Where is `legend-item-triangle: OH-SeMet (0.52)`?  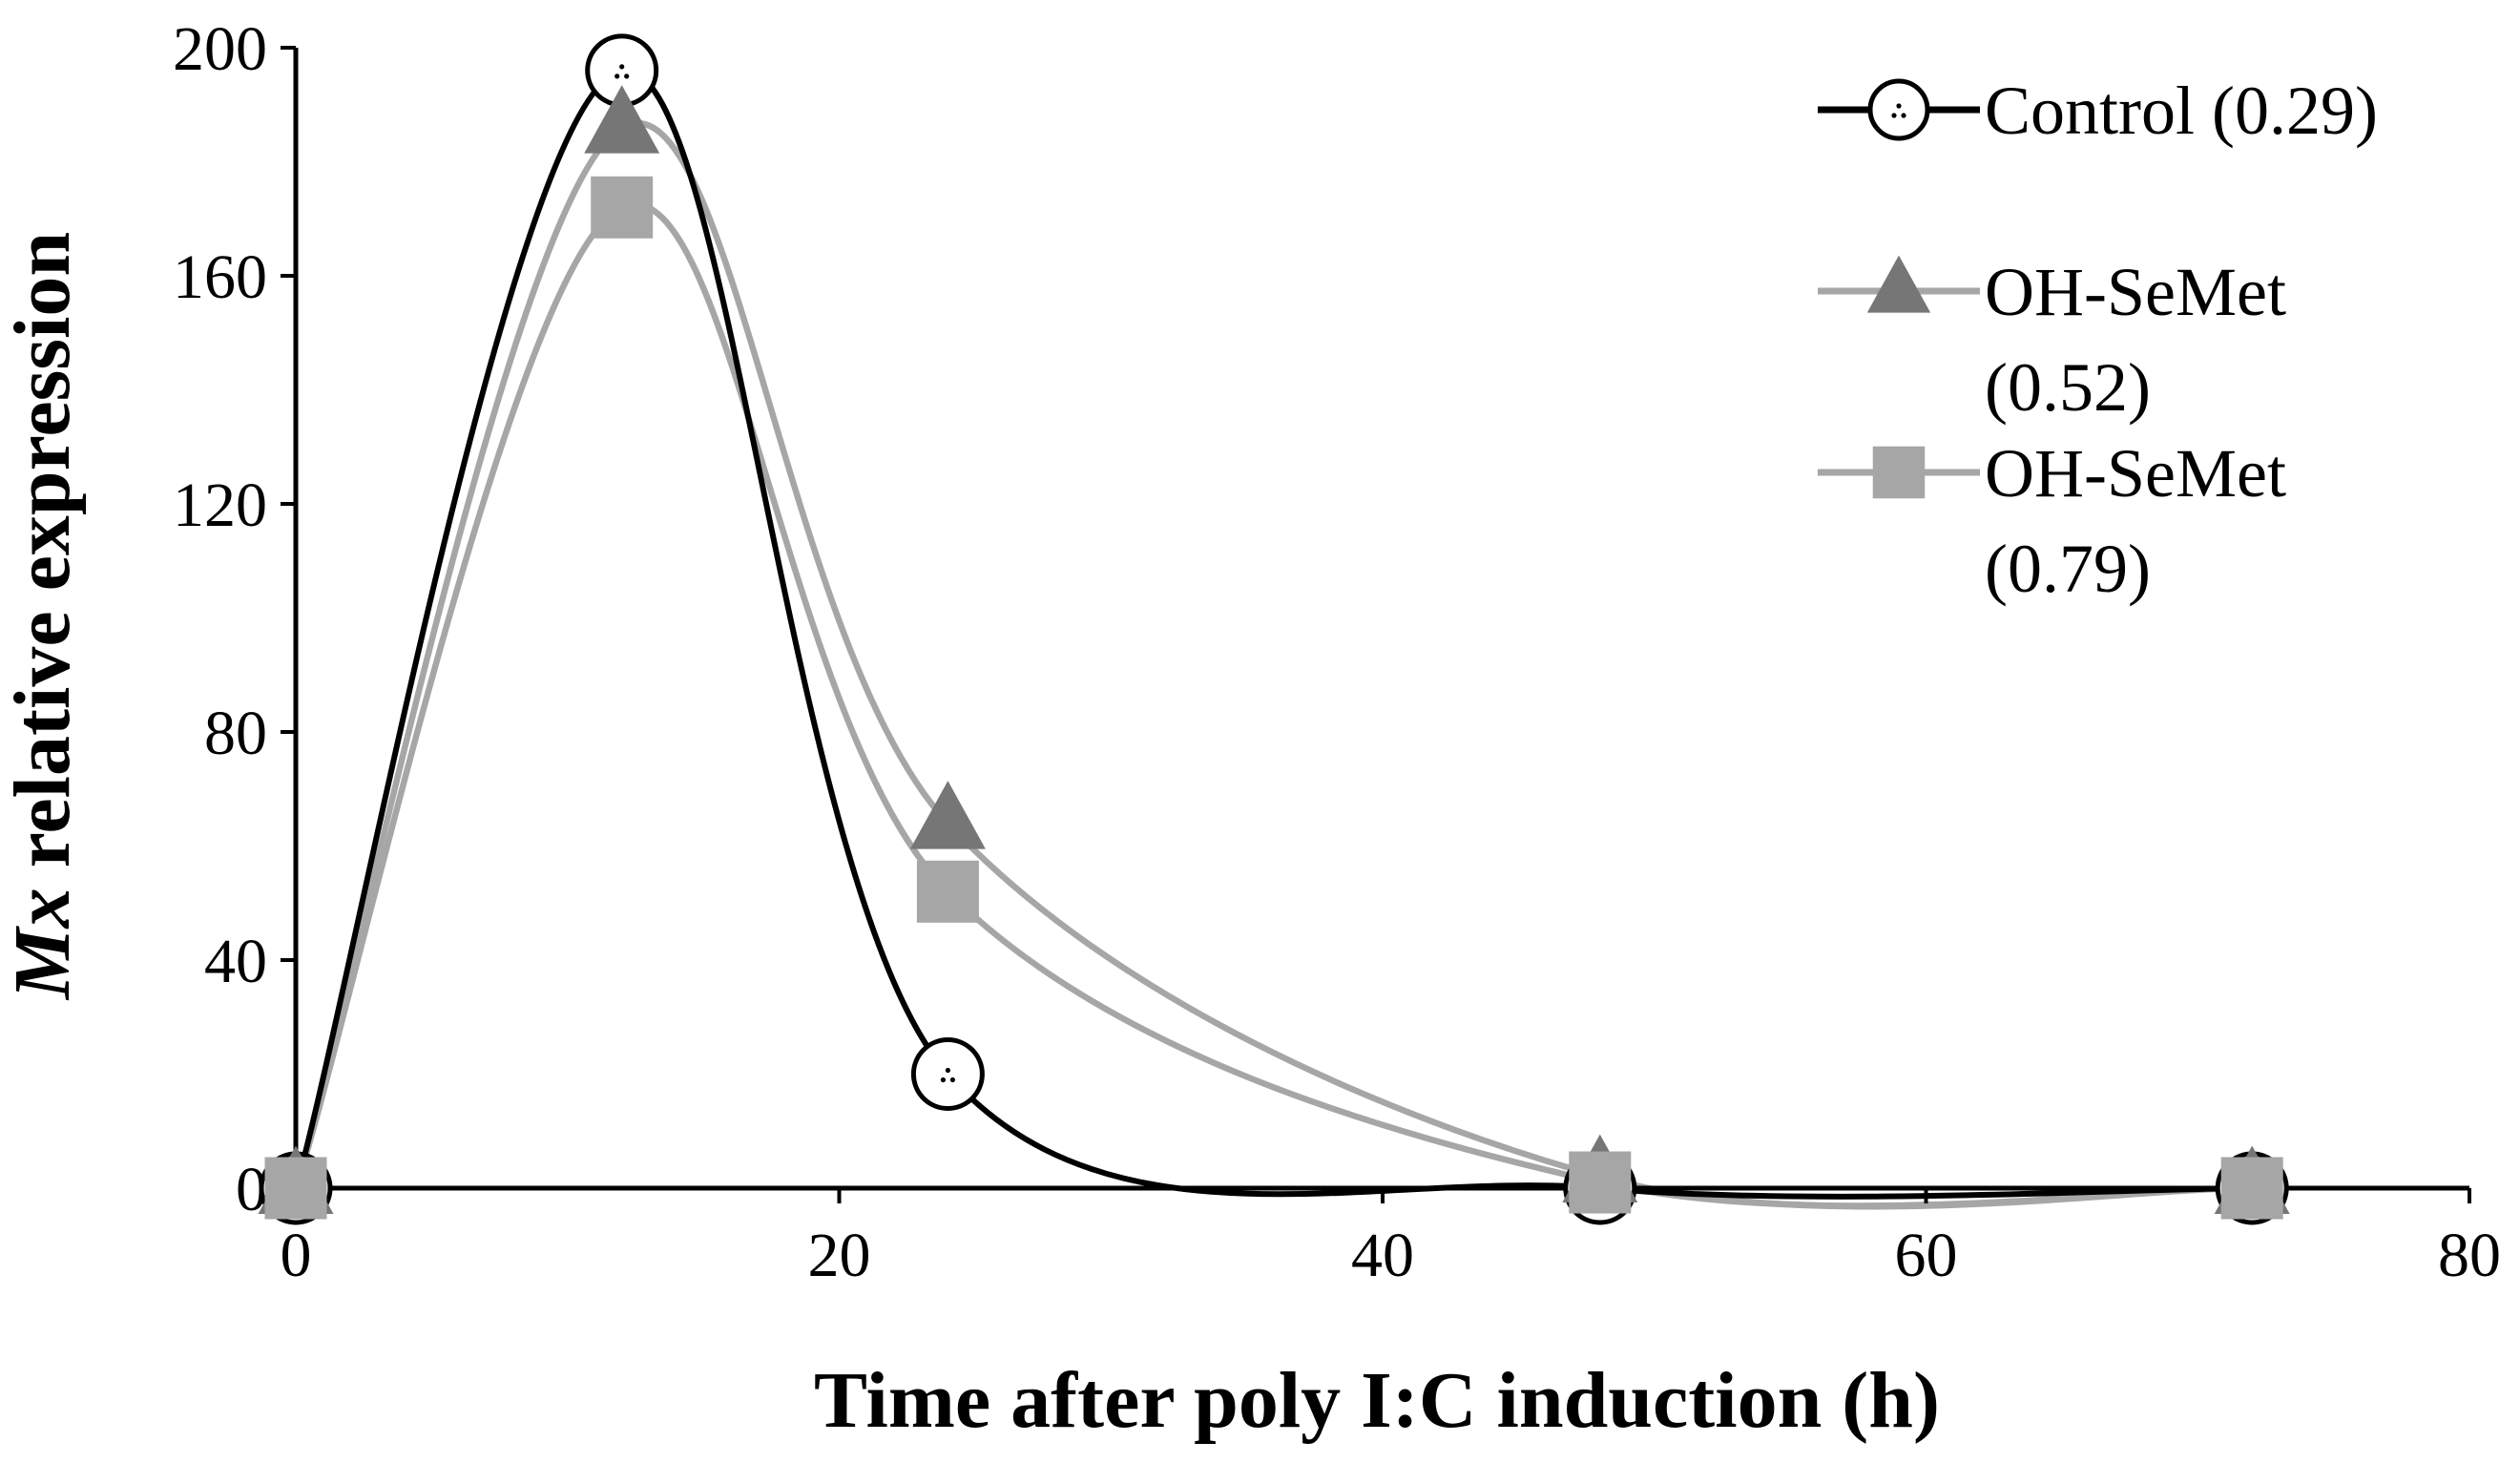
legend-item-triangle: OH-SeMet (0.52) is located at coordinates (2052, 340).